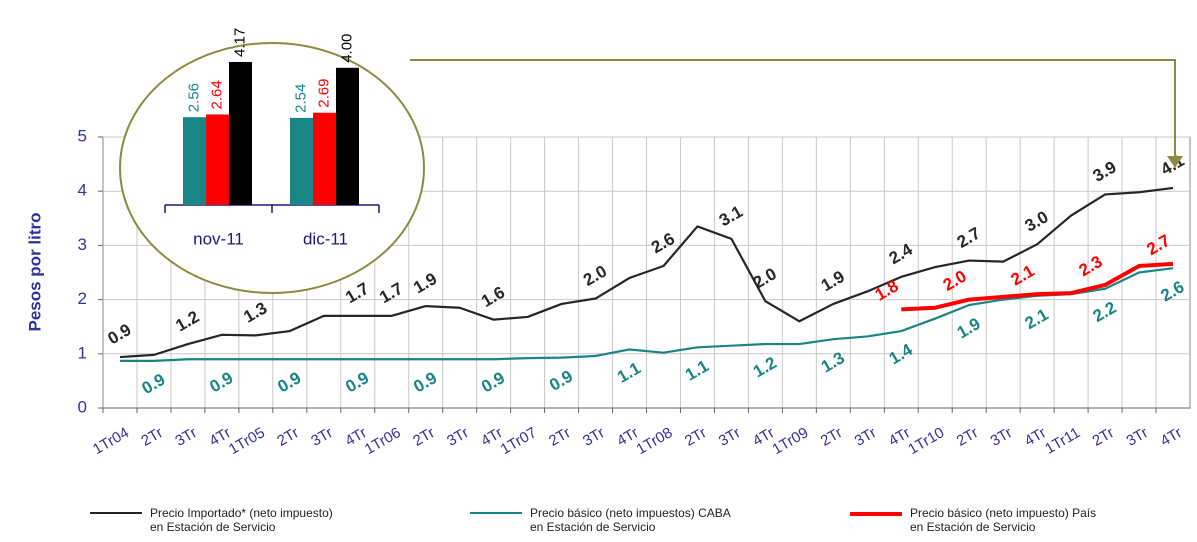 This screenshot has height=542, width=1197. What do you see at coordinates (323, 93) in the screenshot?
I see `inset-value-label: 2.69` at bounding box center [323, 93].